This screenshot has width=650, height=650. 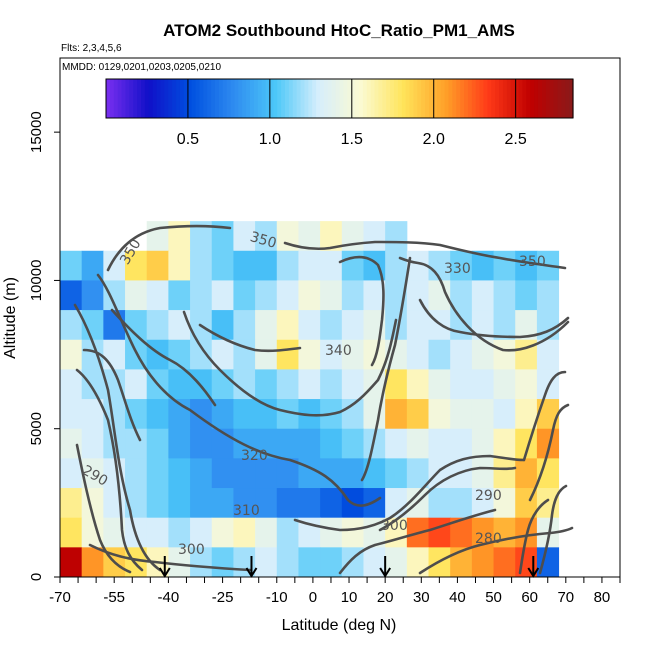 I want to click on x-tick-label: -10, so click(x=277, y=597).